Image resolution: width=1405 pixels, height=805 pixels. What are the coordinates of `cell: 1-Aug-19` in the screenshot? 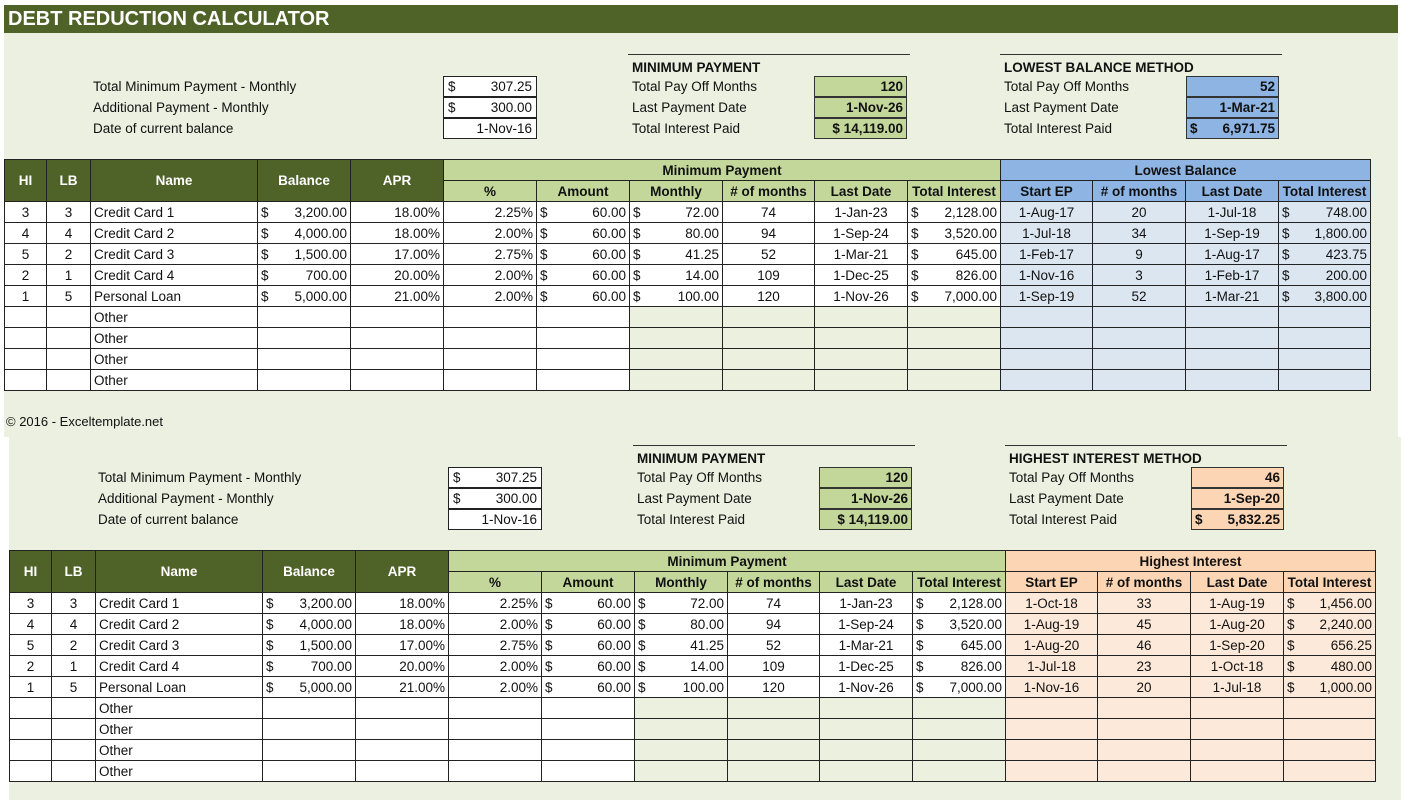 It's located at (1237, 603).